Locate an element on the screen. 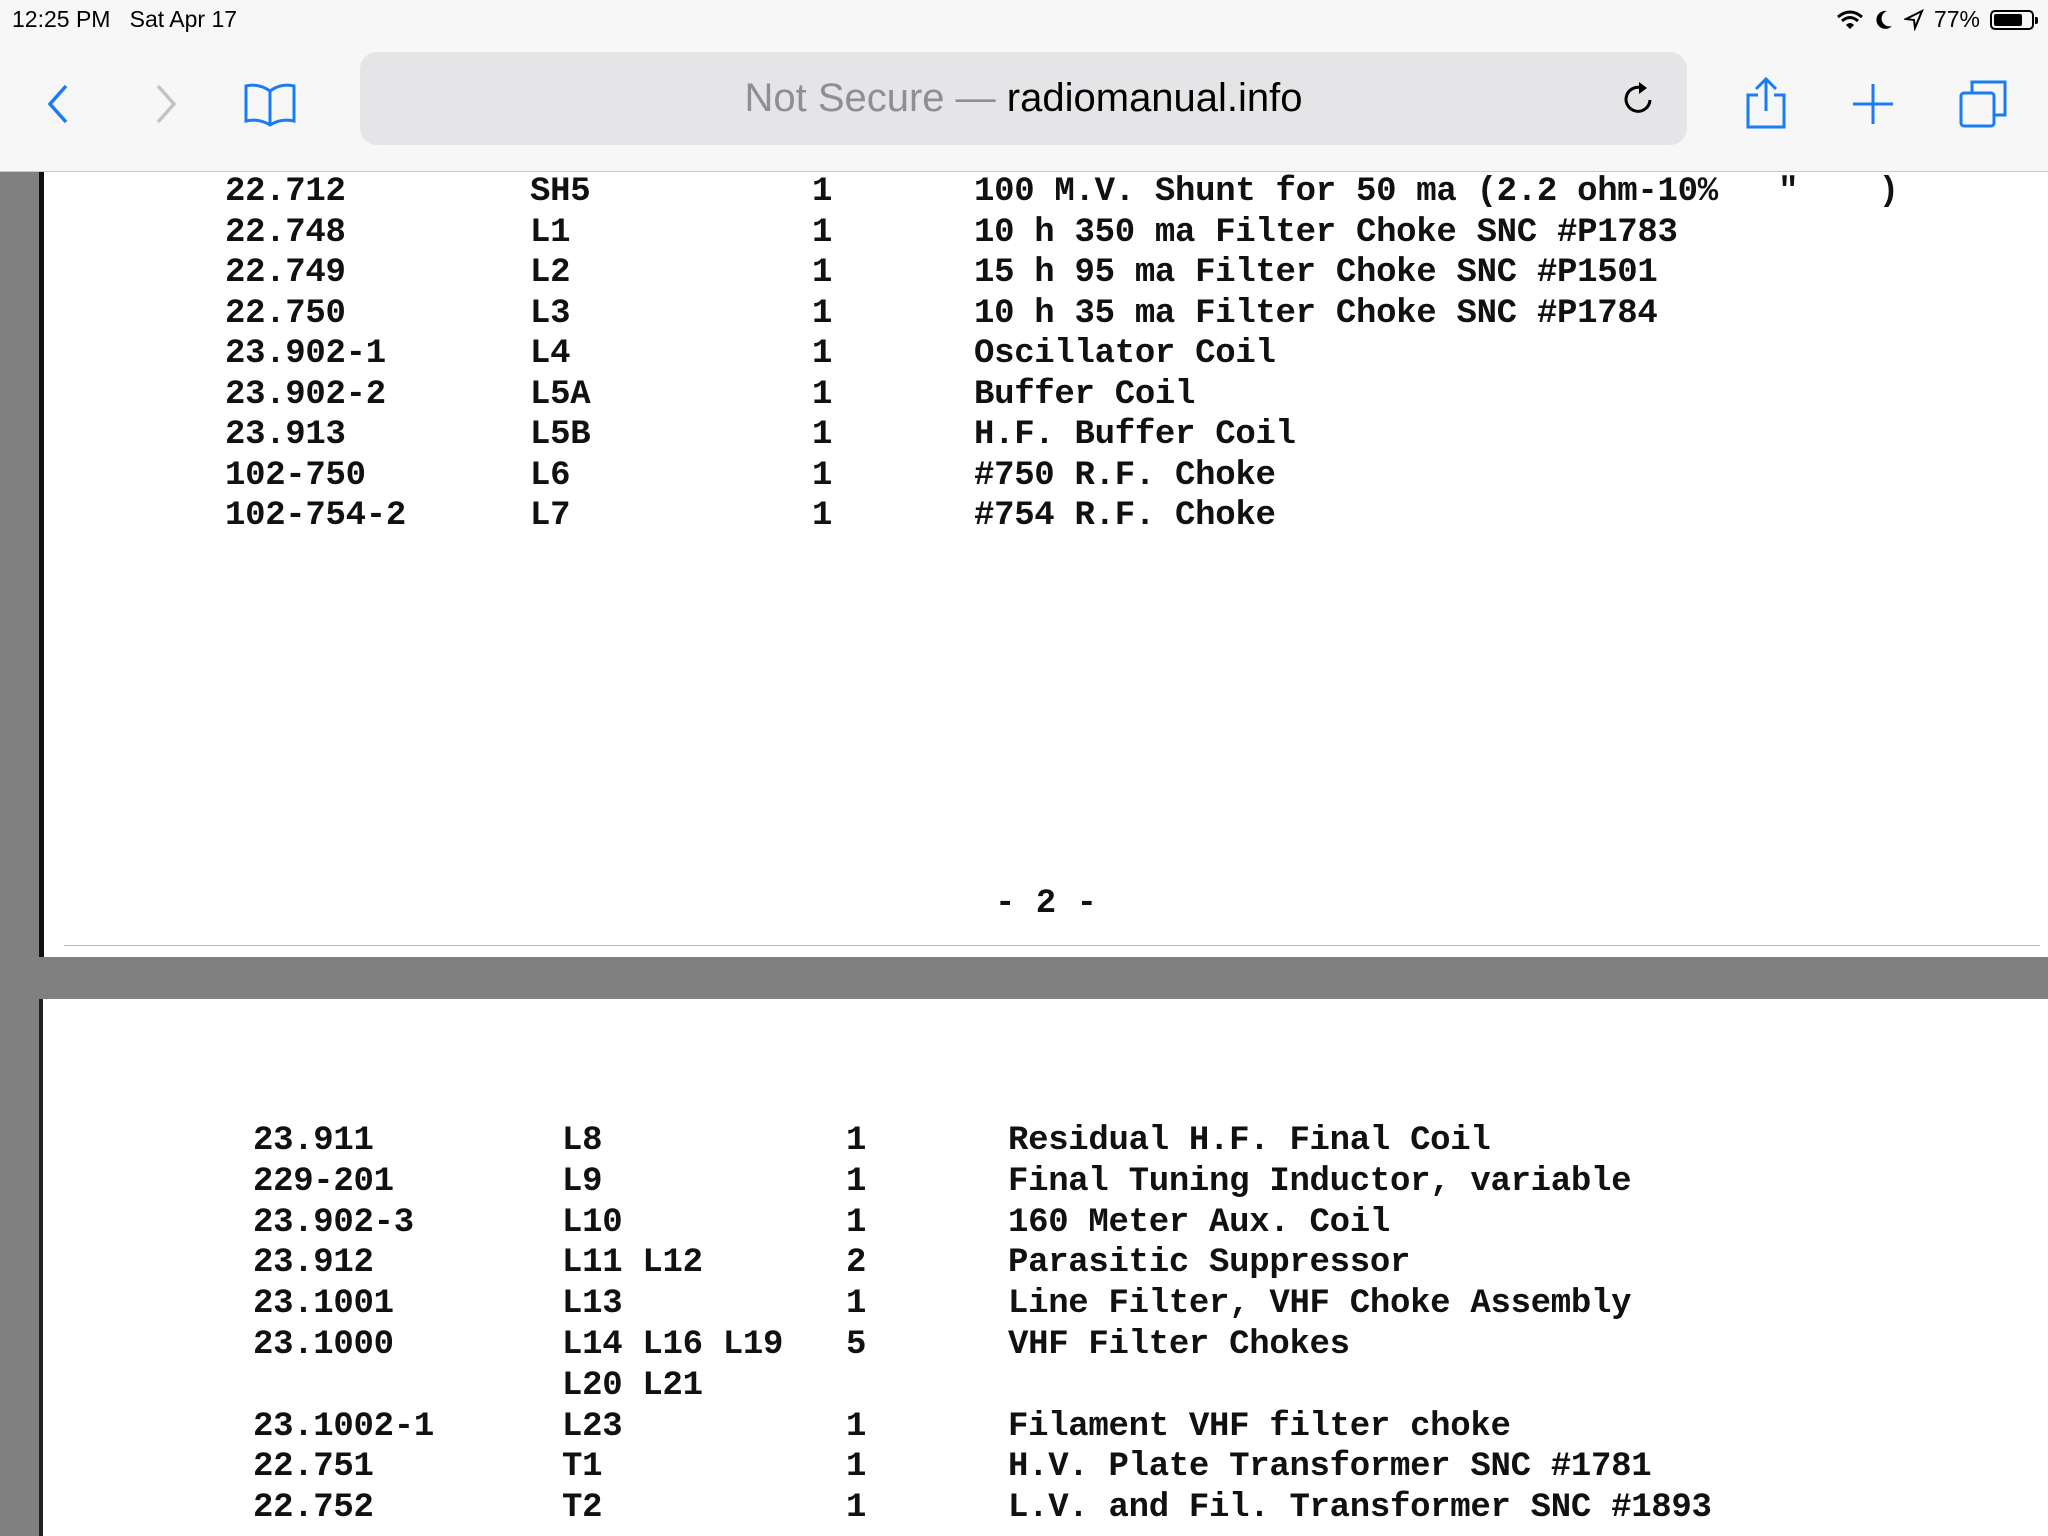 The image size is (2048, 1536). cell-desc: Final Tuning Inductor, variable is located at coordinates (1320, 1181).